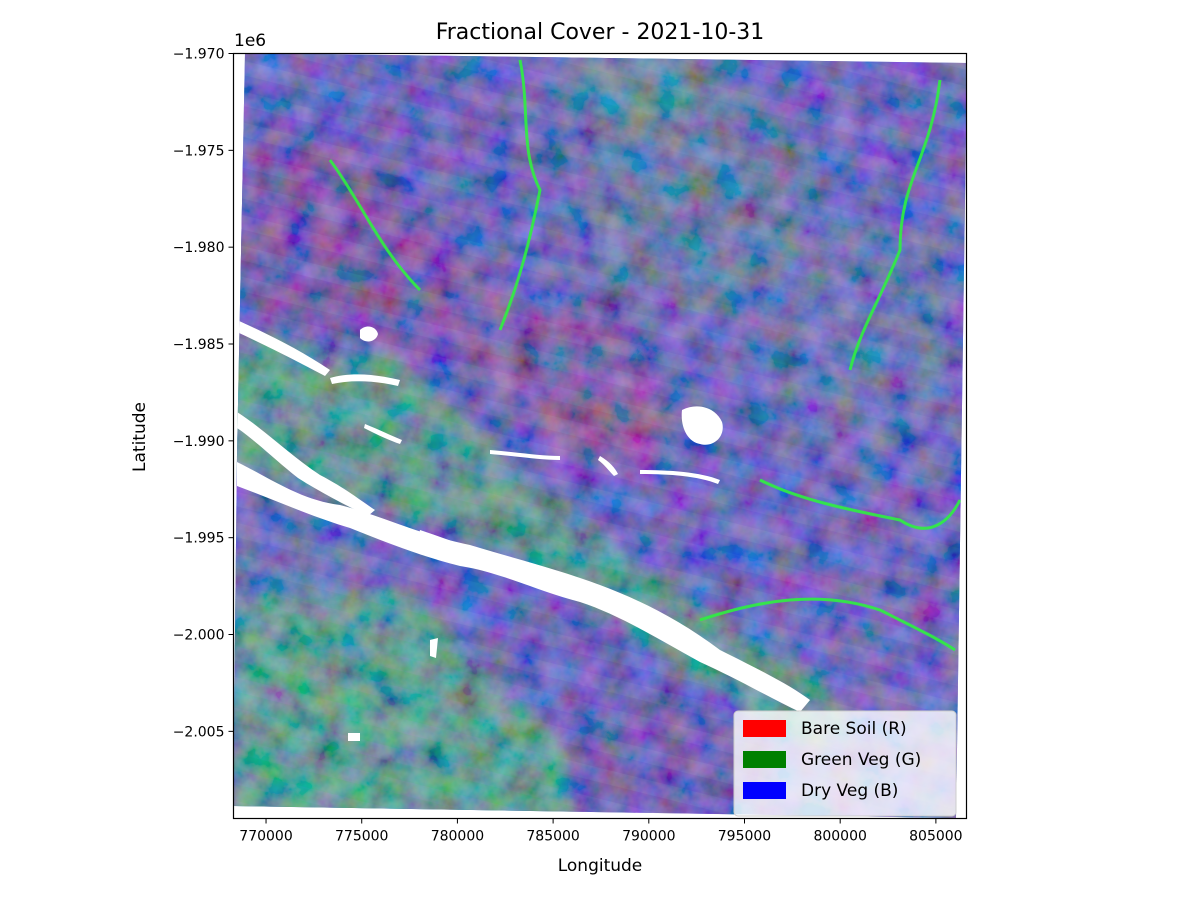  I want to click on x-tick-label: 805000, so click(935, 837).